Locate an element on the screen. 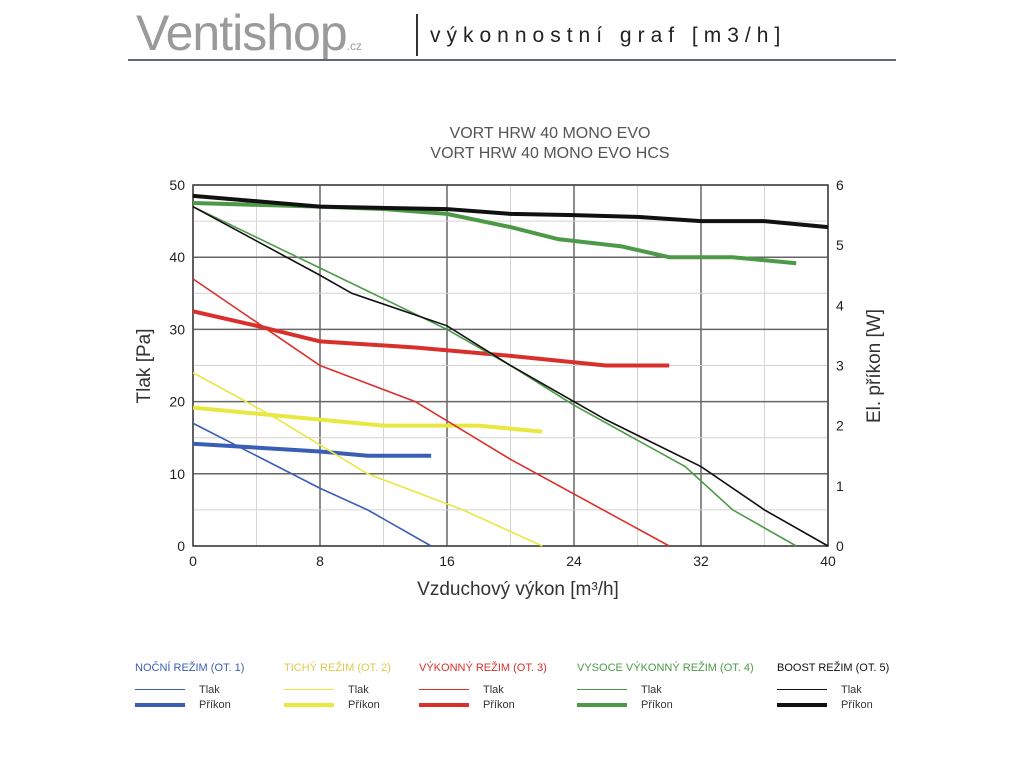 This screenshot has height=768, width=1024. legend-group: VYSOCE VÝKONNÝ REŽIM (OT. 4) Tlak Příkon is located at coordinates (665, 687).